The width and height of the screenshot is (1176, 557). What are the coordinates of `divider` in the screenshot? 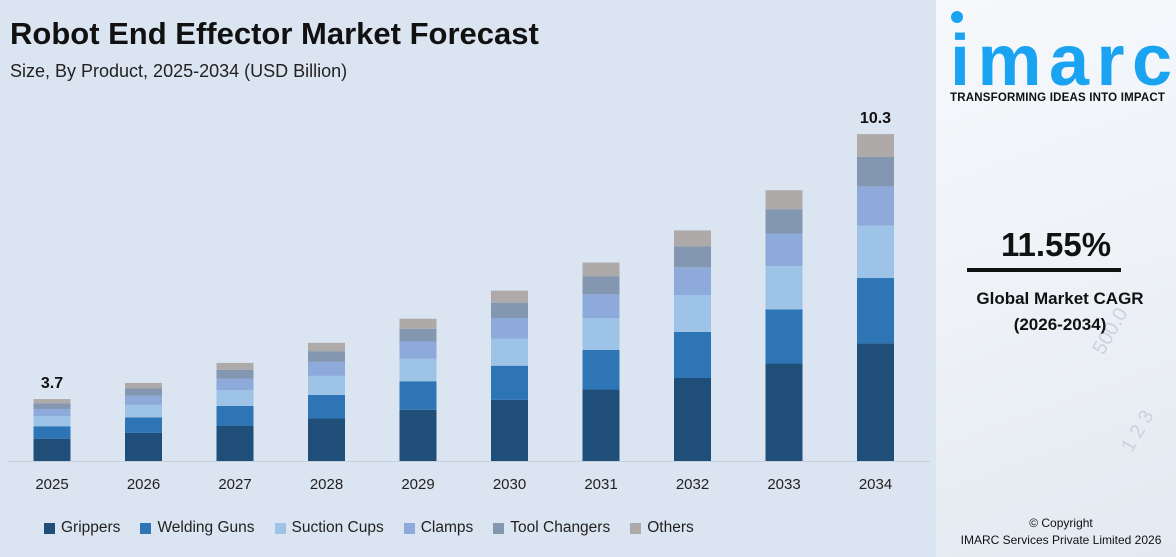 It's located at (1044, 270).